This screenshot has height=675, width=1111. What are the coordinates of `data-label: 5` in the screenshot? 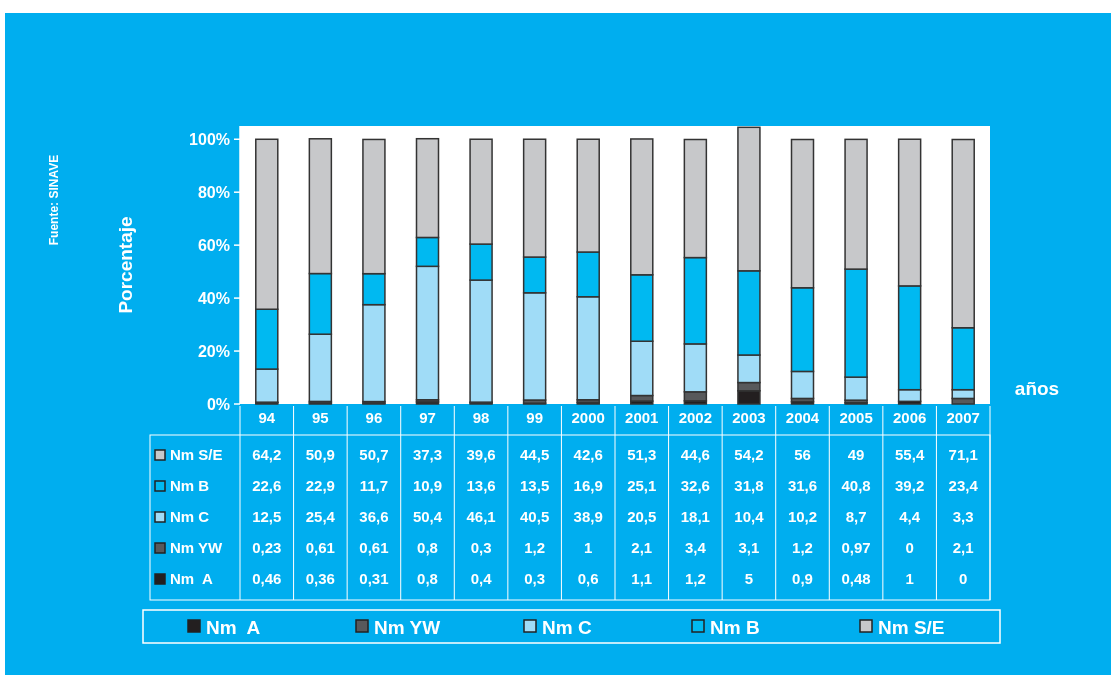 It's located at (749, 579).